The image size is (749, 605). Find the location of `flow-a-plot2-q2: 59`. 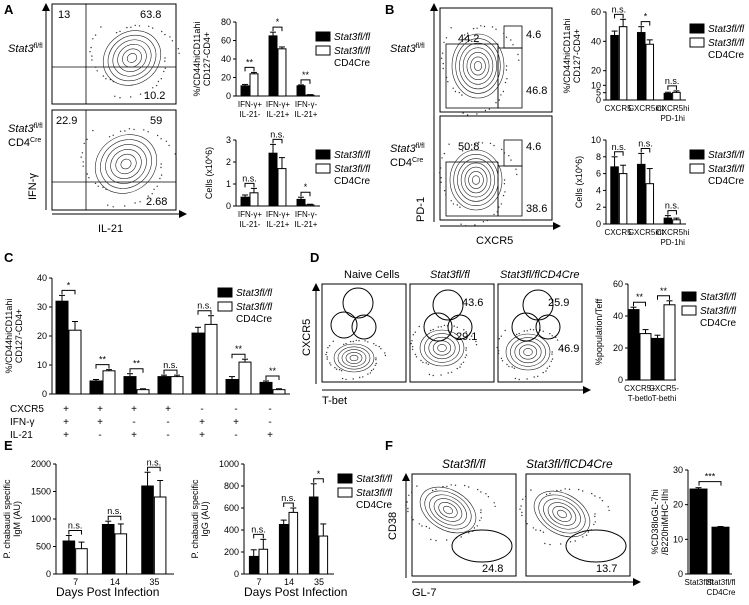

flow-a-plot2-q2: 59 is located at coordinates (156, 121).